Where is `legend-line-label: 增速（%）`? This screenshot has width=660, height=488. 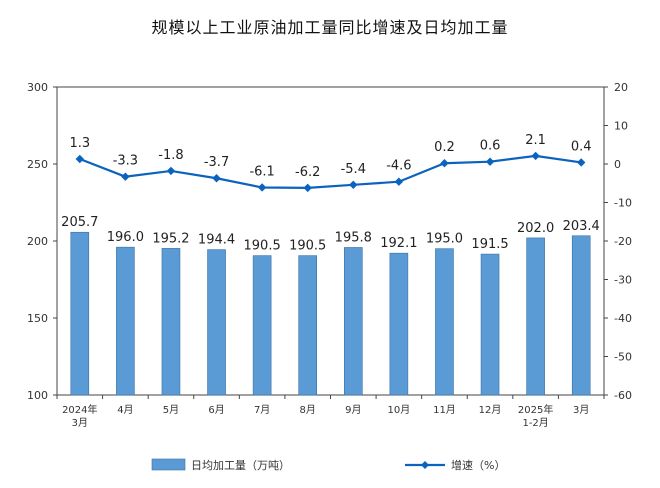
legend-line-label: 增速（%） is located at coordinates (478, 465).